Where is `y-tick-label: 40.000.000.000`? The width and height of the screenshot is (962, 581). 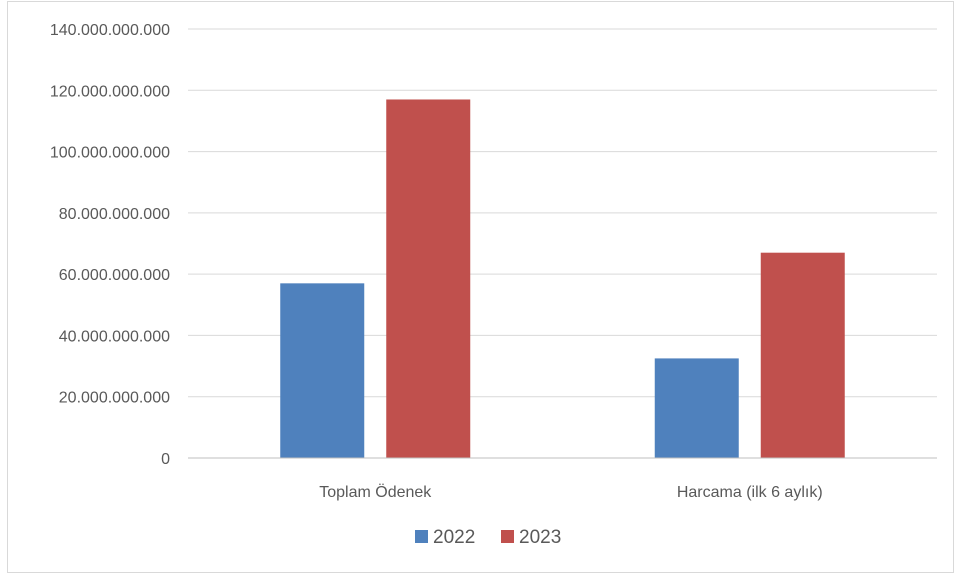 y-tick-label: 40.000.000.000 is located at coordinates (114, 336).